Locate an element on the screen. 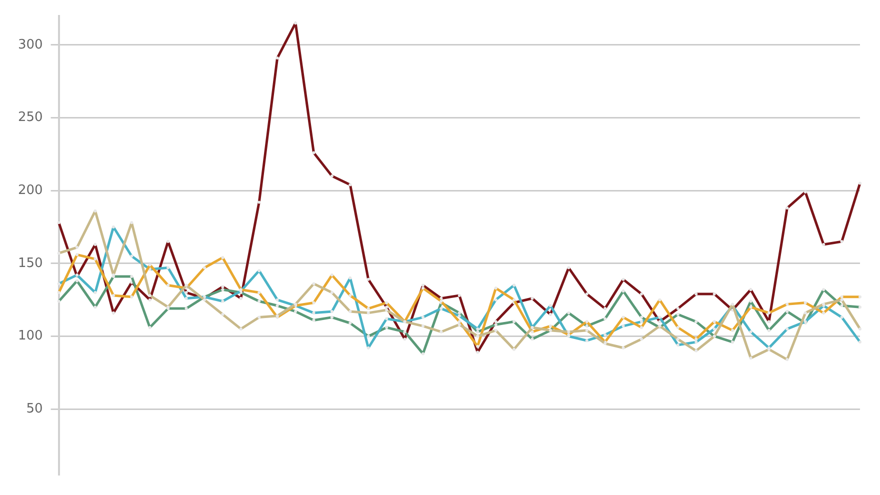 The image size is (880, 495). y-tick-label: 200 is located at coordinates (30, 190).